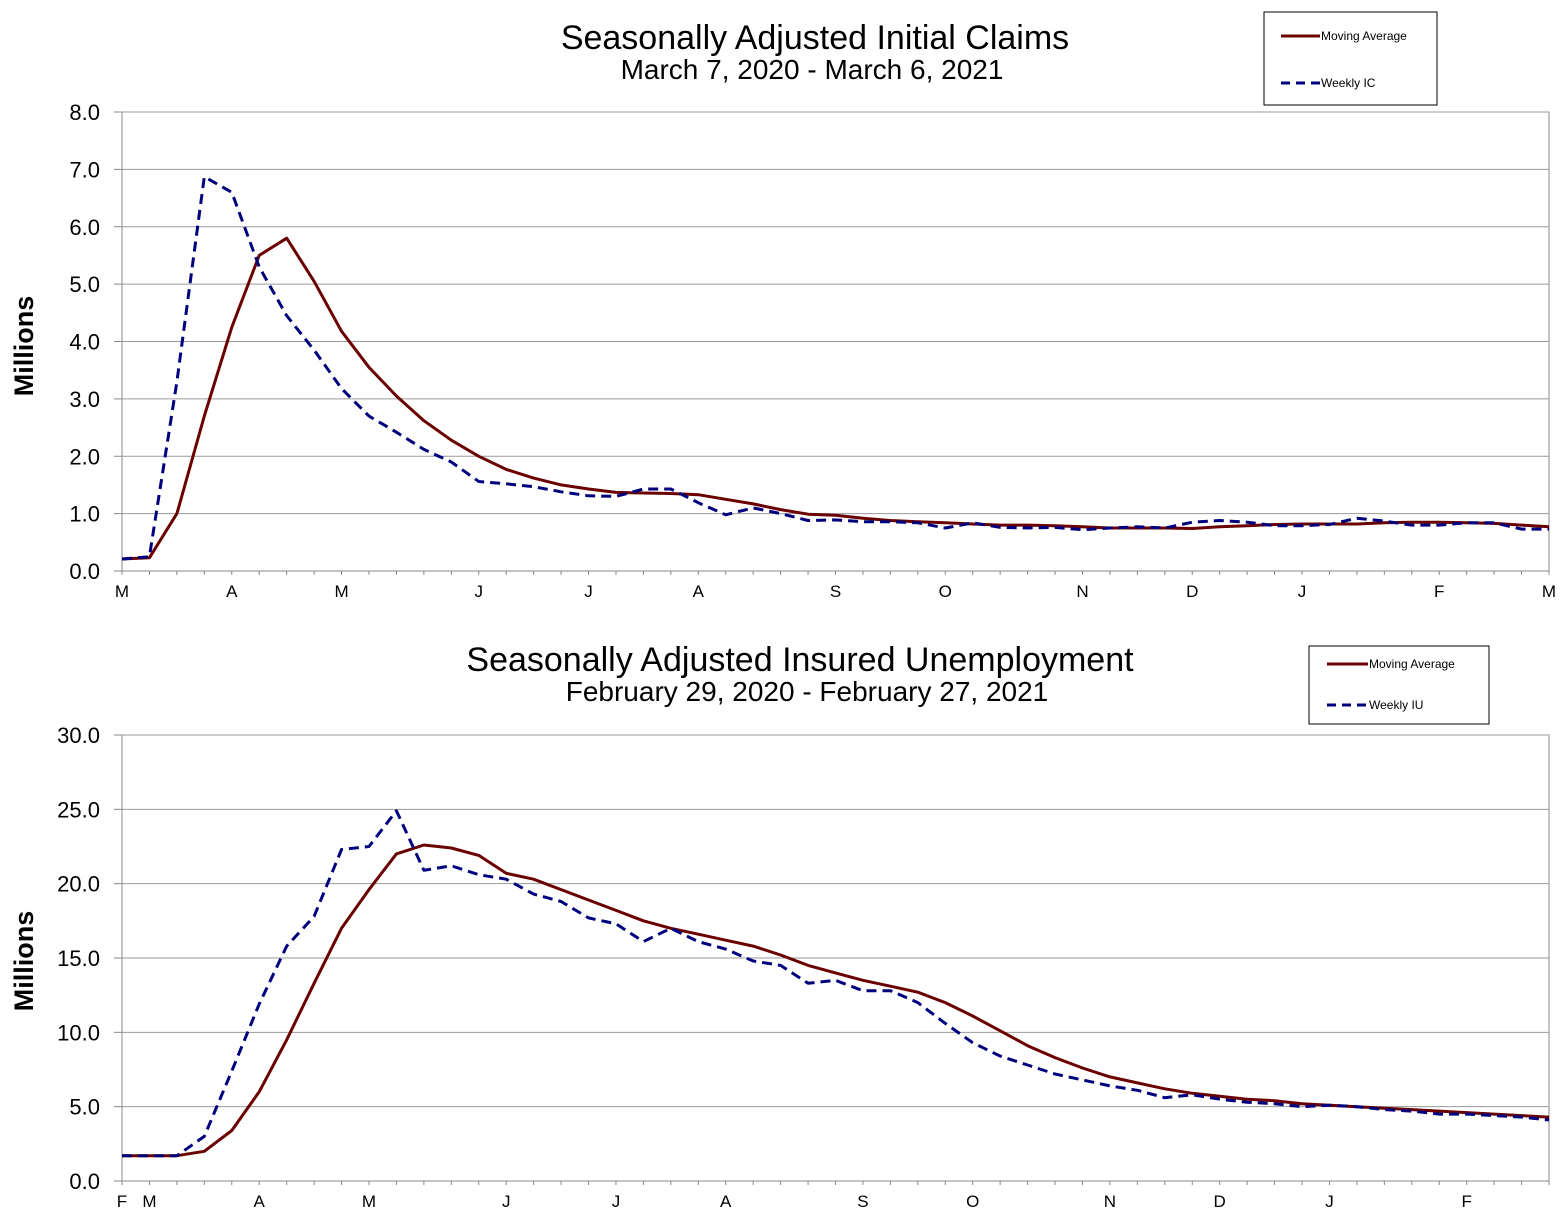  Describe the element at coordinates (1396, 705) in the screenshot. I see `legend-weekly-iu-label: Weekly IU` at that location.